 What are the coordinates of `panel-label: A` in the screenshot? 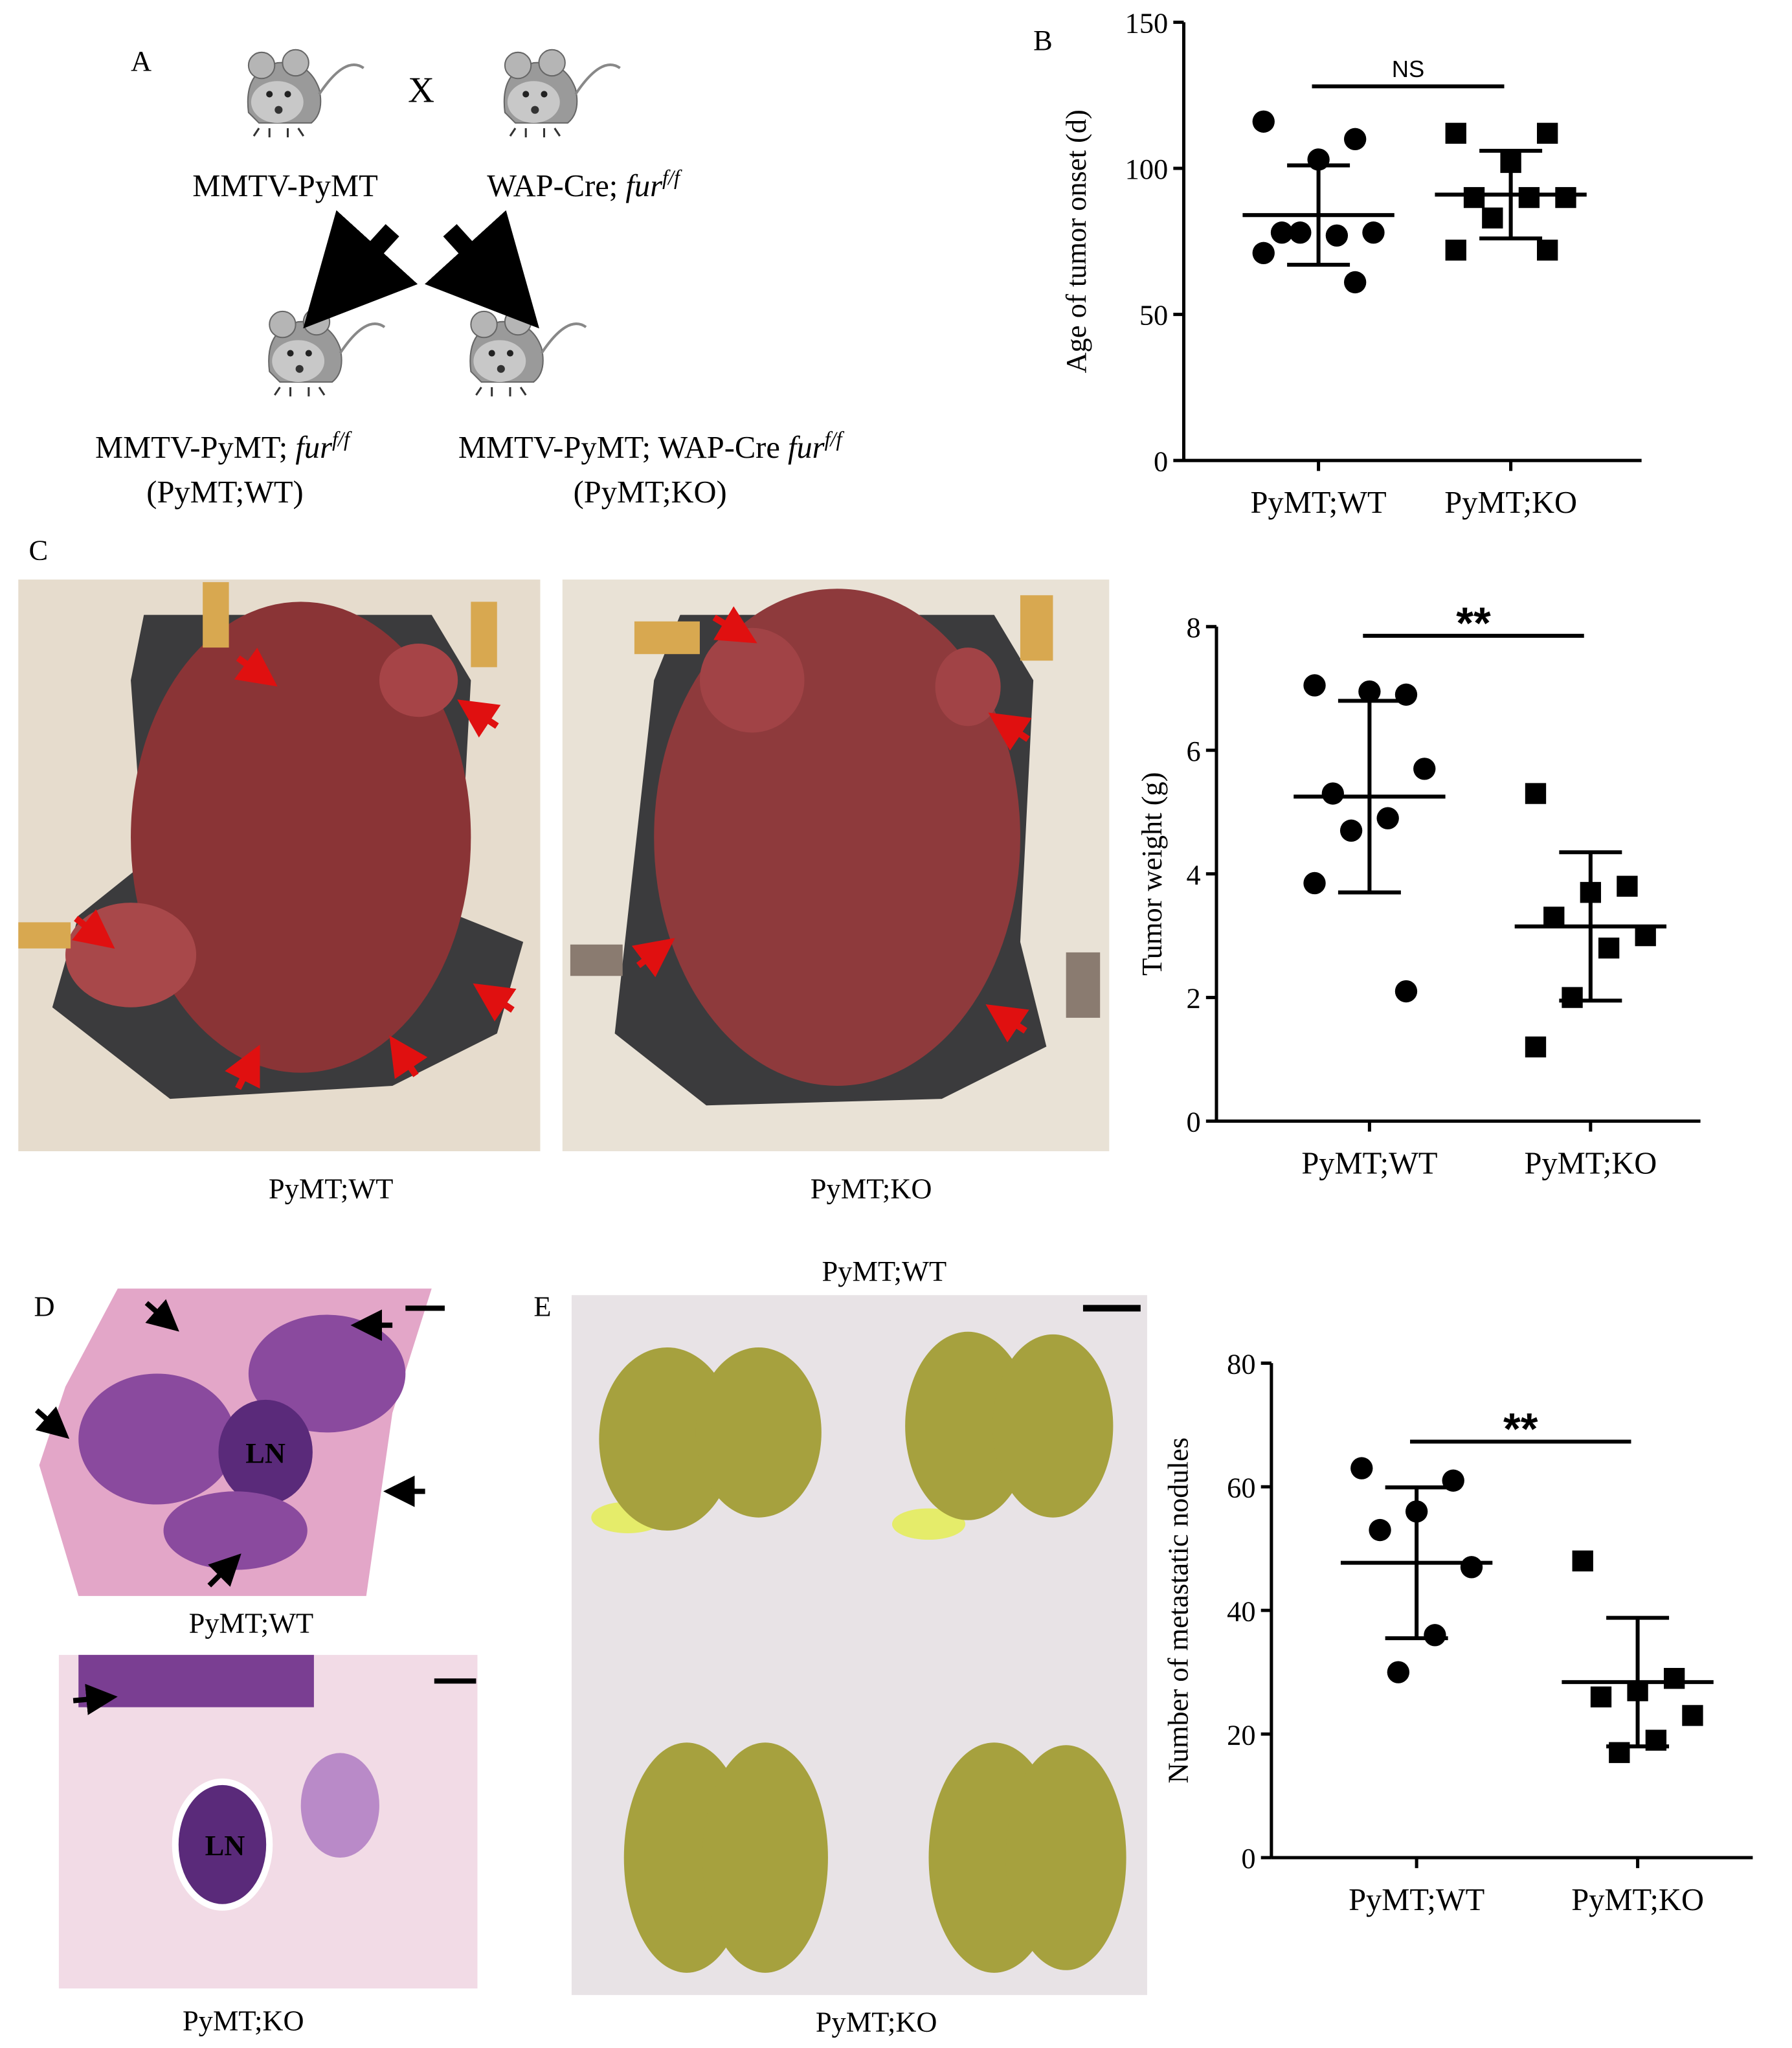 It's located at (141, 61).